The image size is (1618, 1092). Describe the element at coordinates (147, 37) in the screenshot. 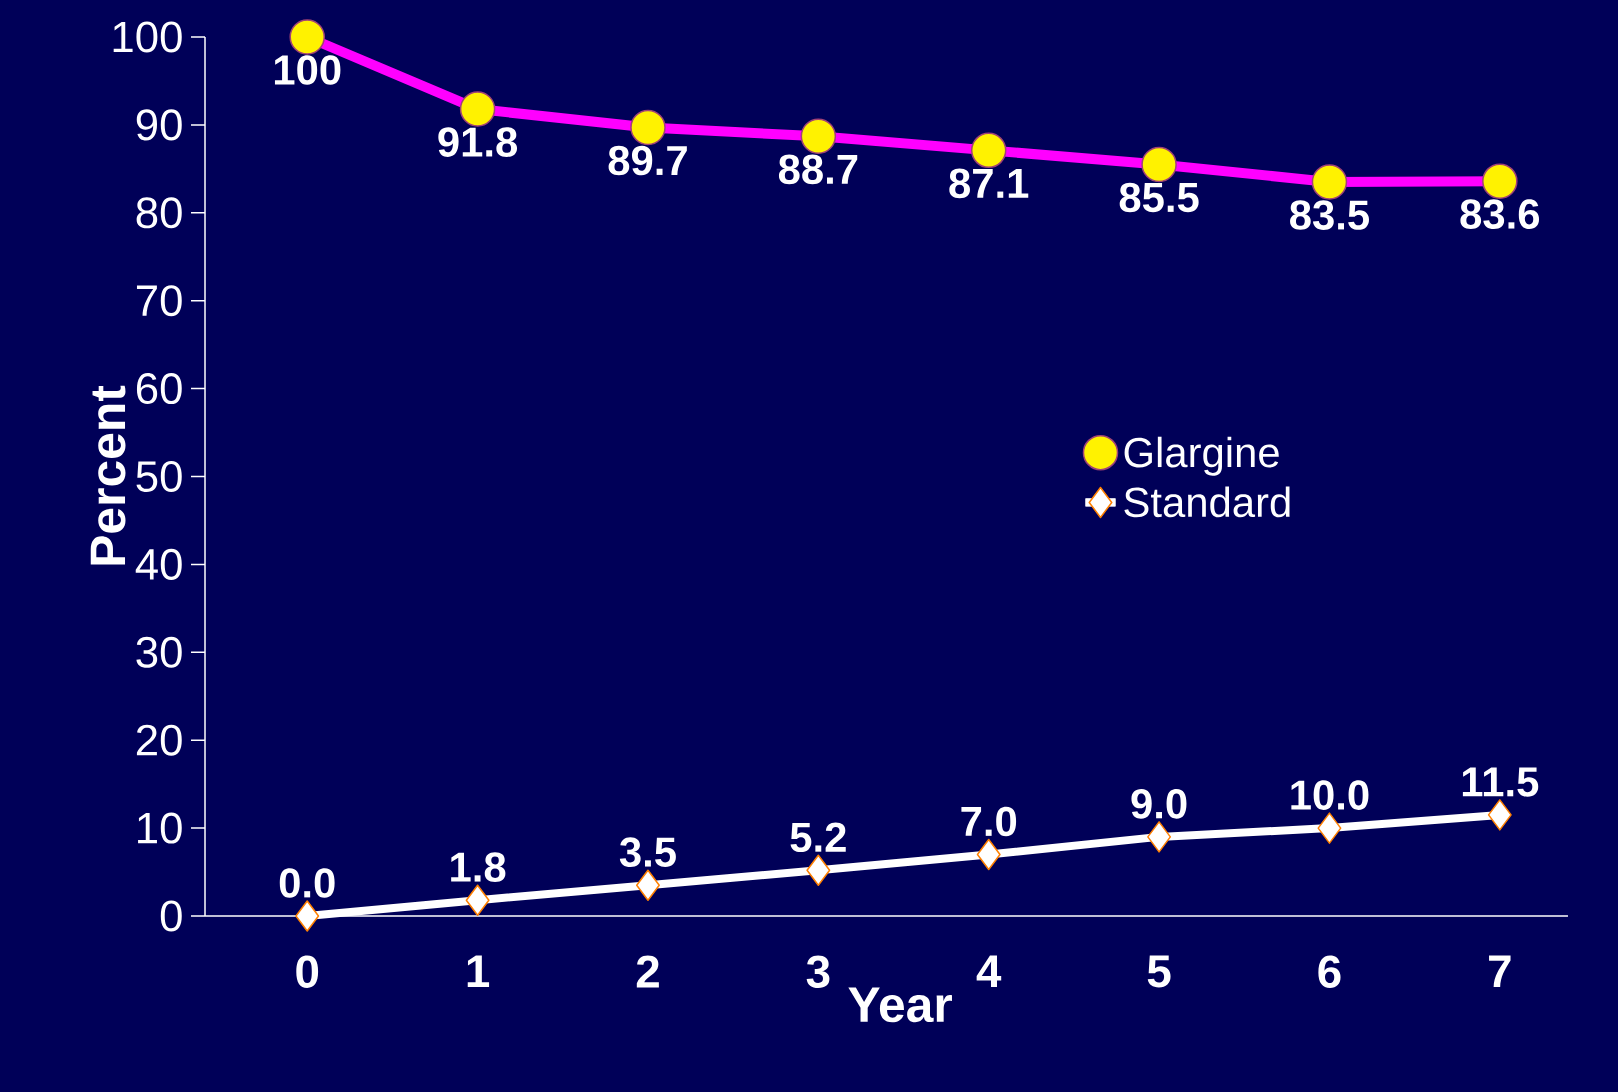

I see `y-tick-label: 100` at that location.